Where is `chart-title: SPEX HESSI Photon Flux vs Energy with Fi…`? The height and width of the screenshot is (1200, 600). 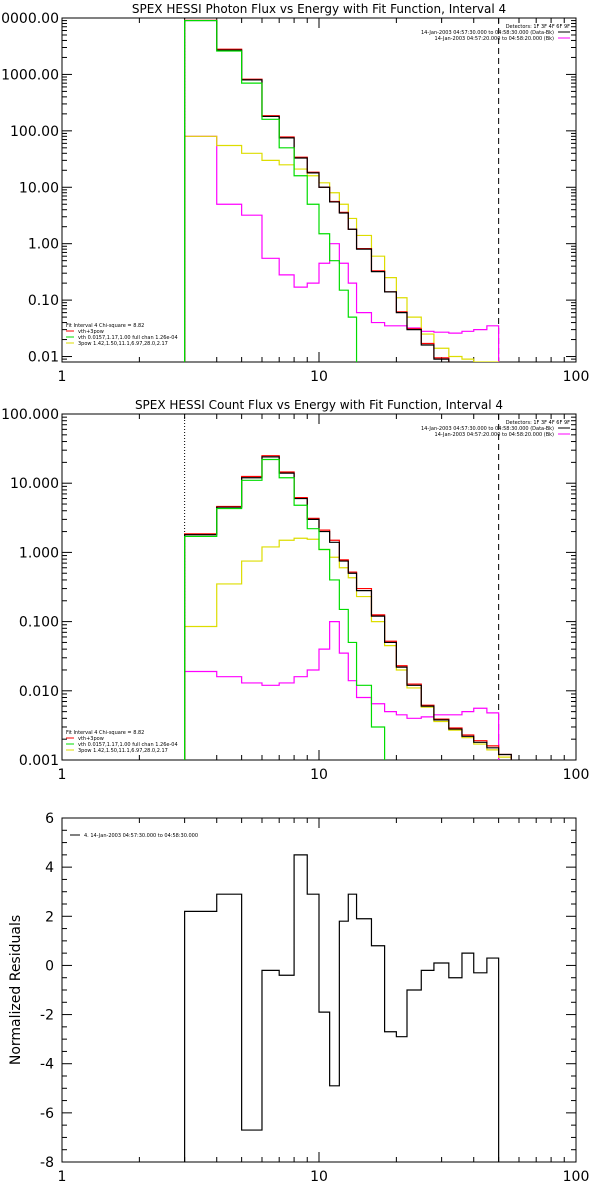
chart-title: SPEX HESSI Photon Flux vs Energy with Fi… is located at coordinates (319, 9).